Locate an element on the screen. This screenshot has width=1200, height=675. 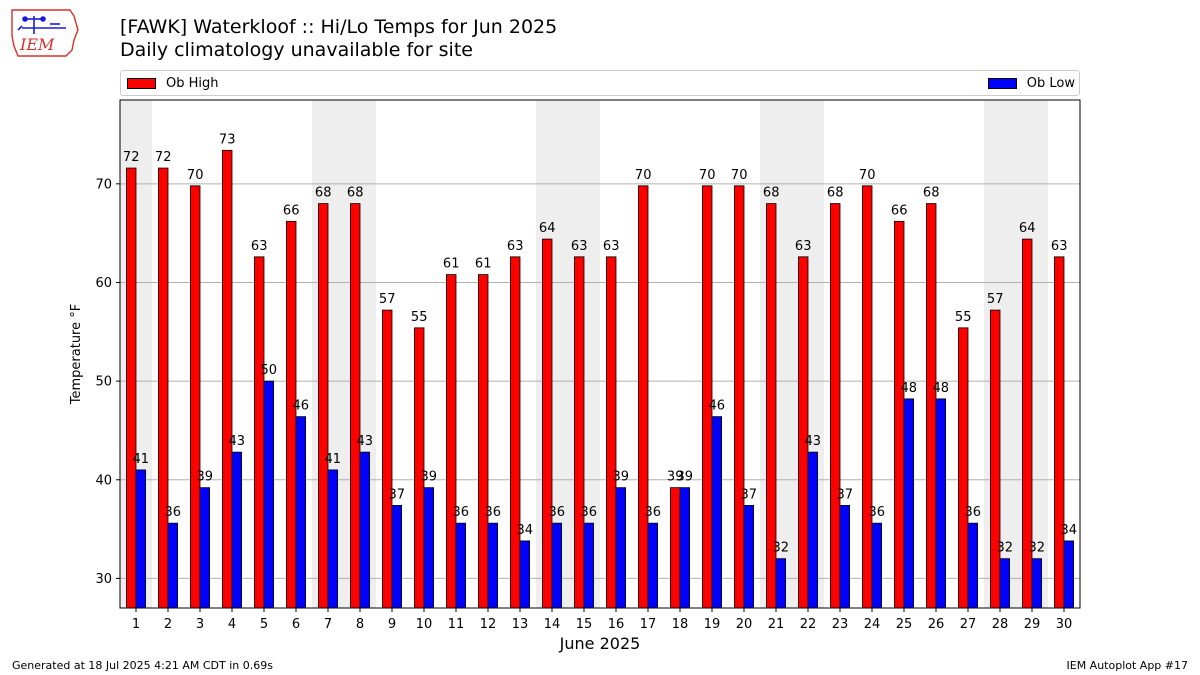
label-high-14: 64 is located at coordinates (547, 228).